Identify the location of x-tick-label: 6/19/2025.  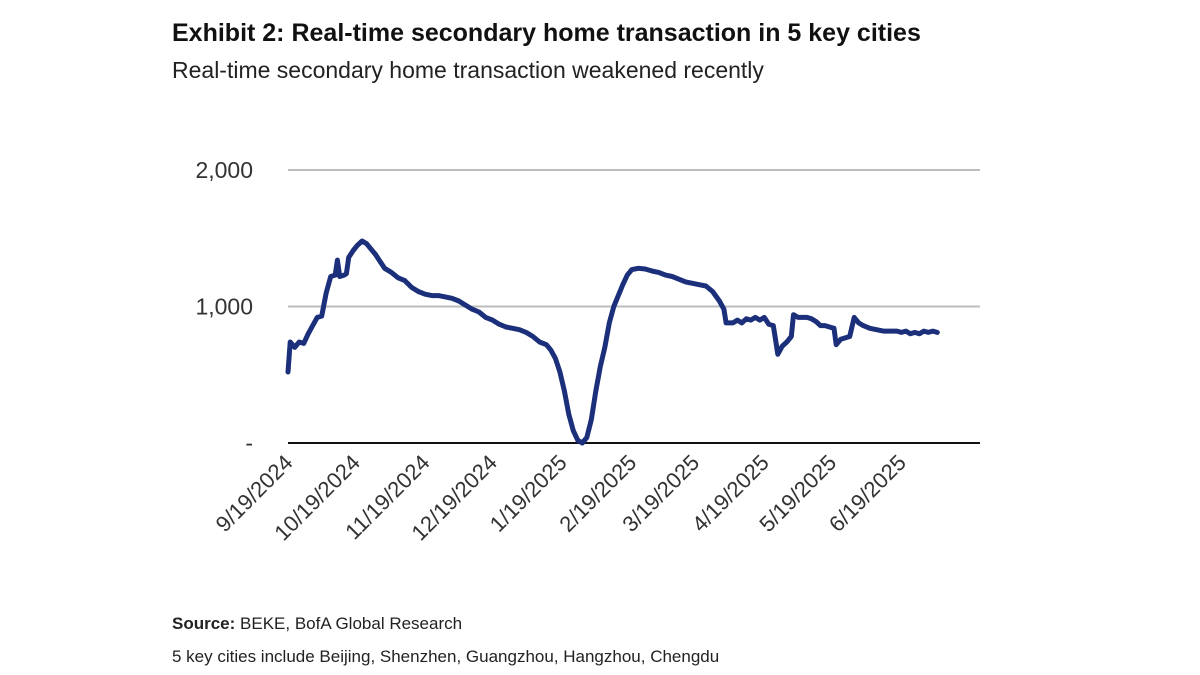
(867, 493).